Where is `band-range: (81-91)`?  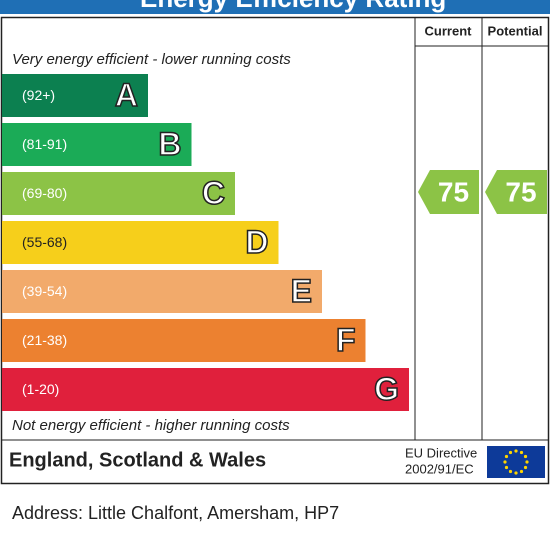
band-range: (81-91) is located at coordinates (44, 144).